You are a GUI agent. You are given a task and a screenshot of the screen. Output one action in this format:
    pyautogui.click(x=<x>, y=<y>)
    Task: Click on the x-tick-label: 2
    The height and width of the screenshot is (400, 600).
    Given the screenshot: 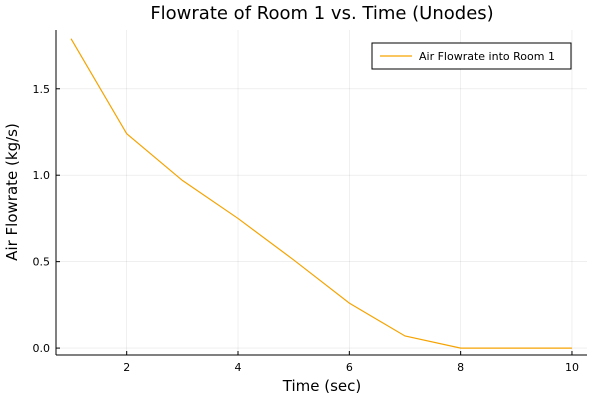 What is the action you would take?
    pyautogui.click(x=126, y=367)
    